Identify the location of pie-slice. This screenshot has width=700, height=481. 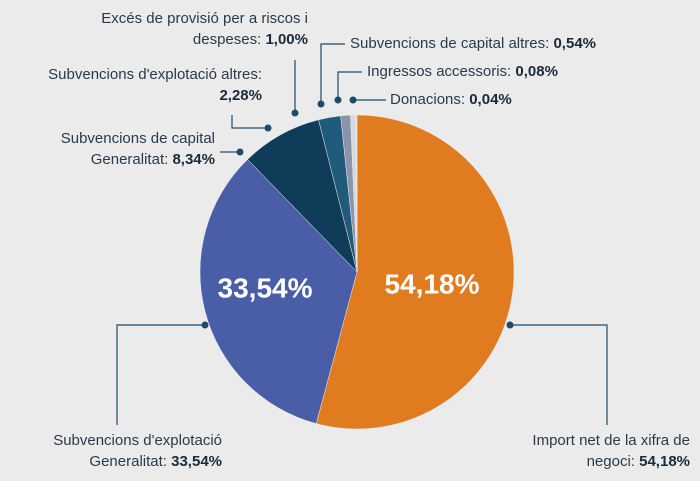
(278, 291).